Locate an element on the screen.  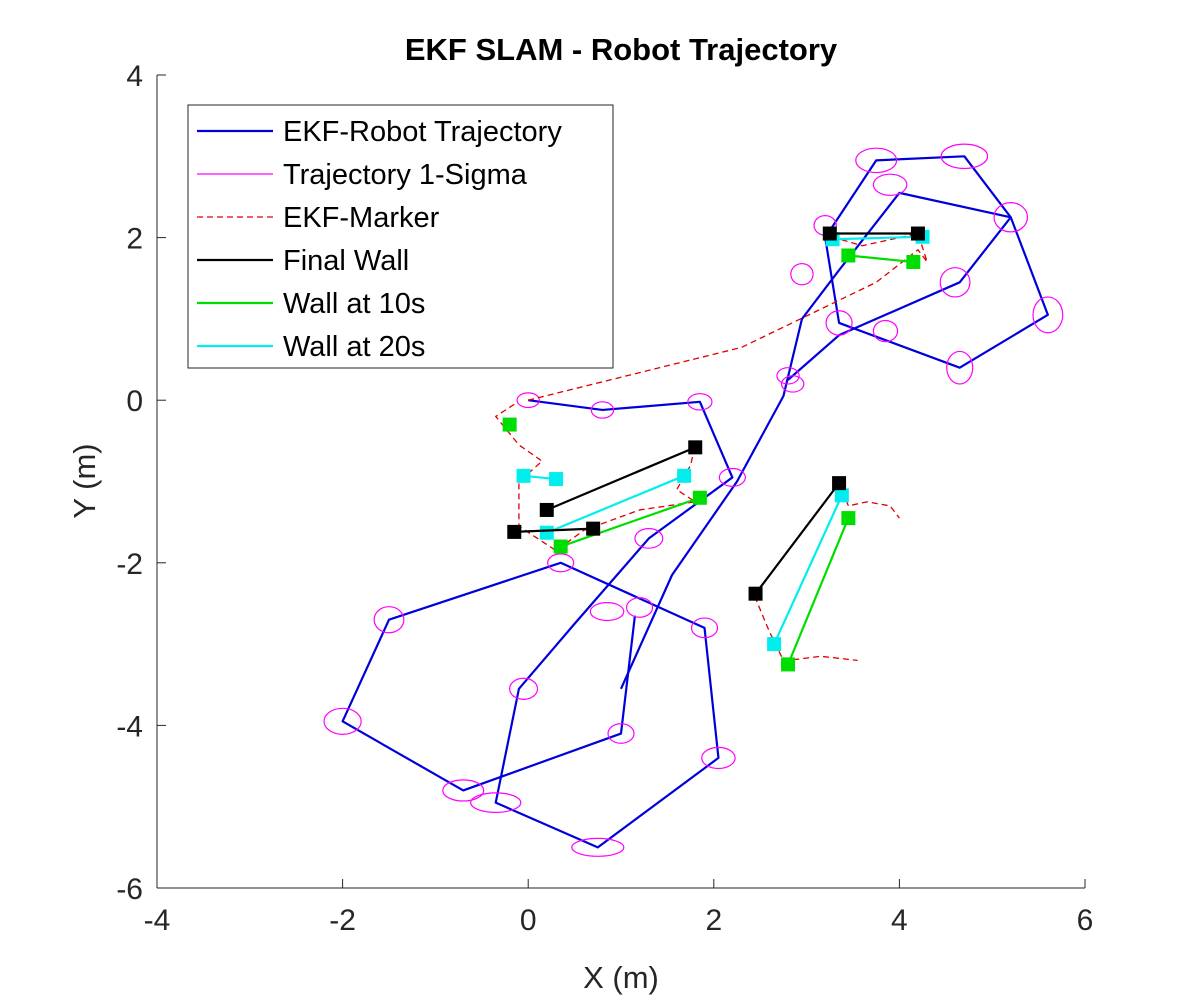
legend-label-final-wall: Final Wall is located at coordinates (346, 261).